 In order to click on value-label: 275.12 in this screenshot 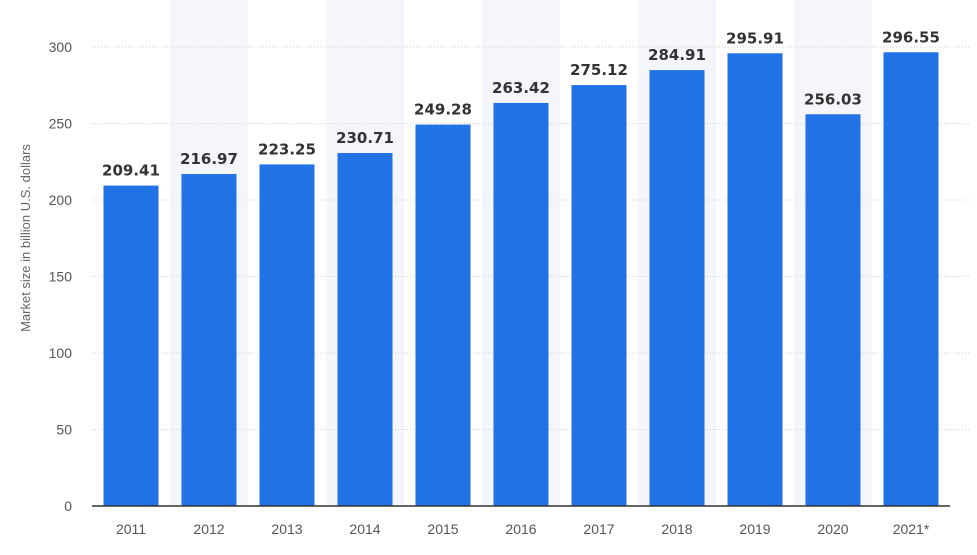, I will do `click(599, 70)`.